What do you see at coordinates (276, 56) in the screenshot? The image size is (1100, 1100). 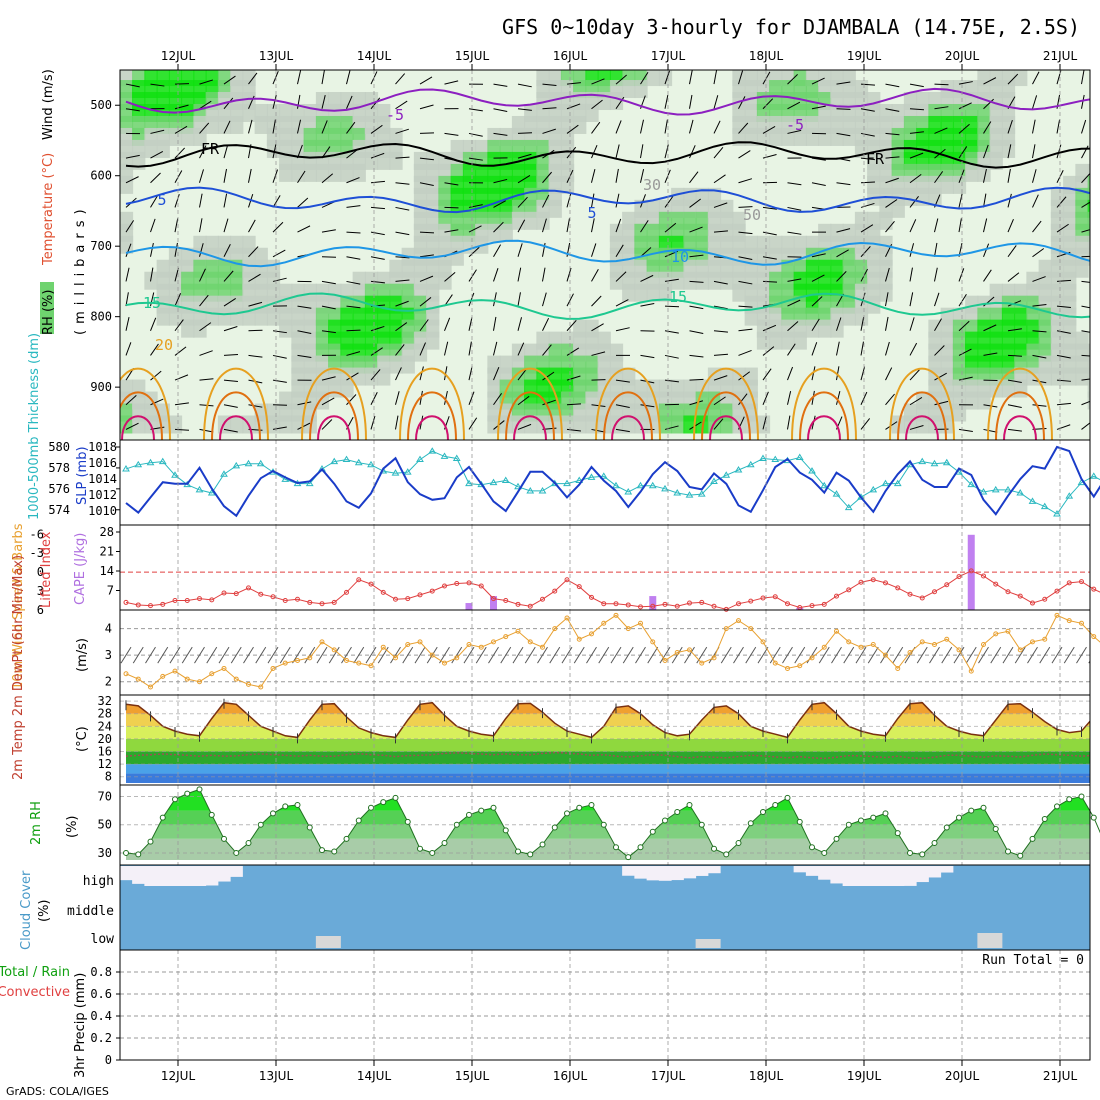 I see `date-label-top: 13JUL` at bounding box center [276, 56].